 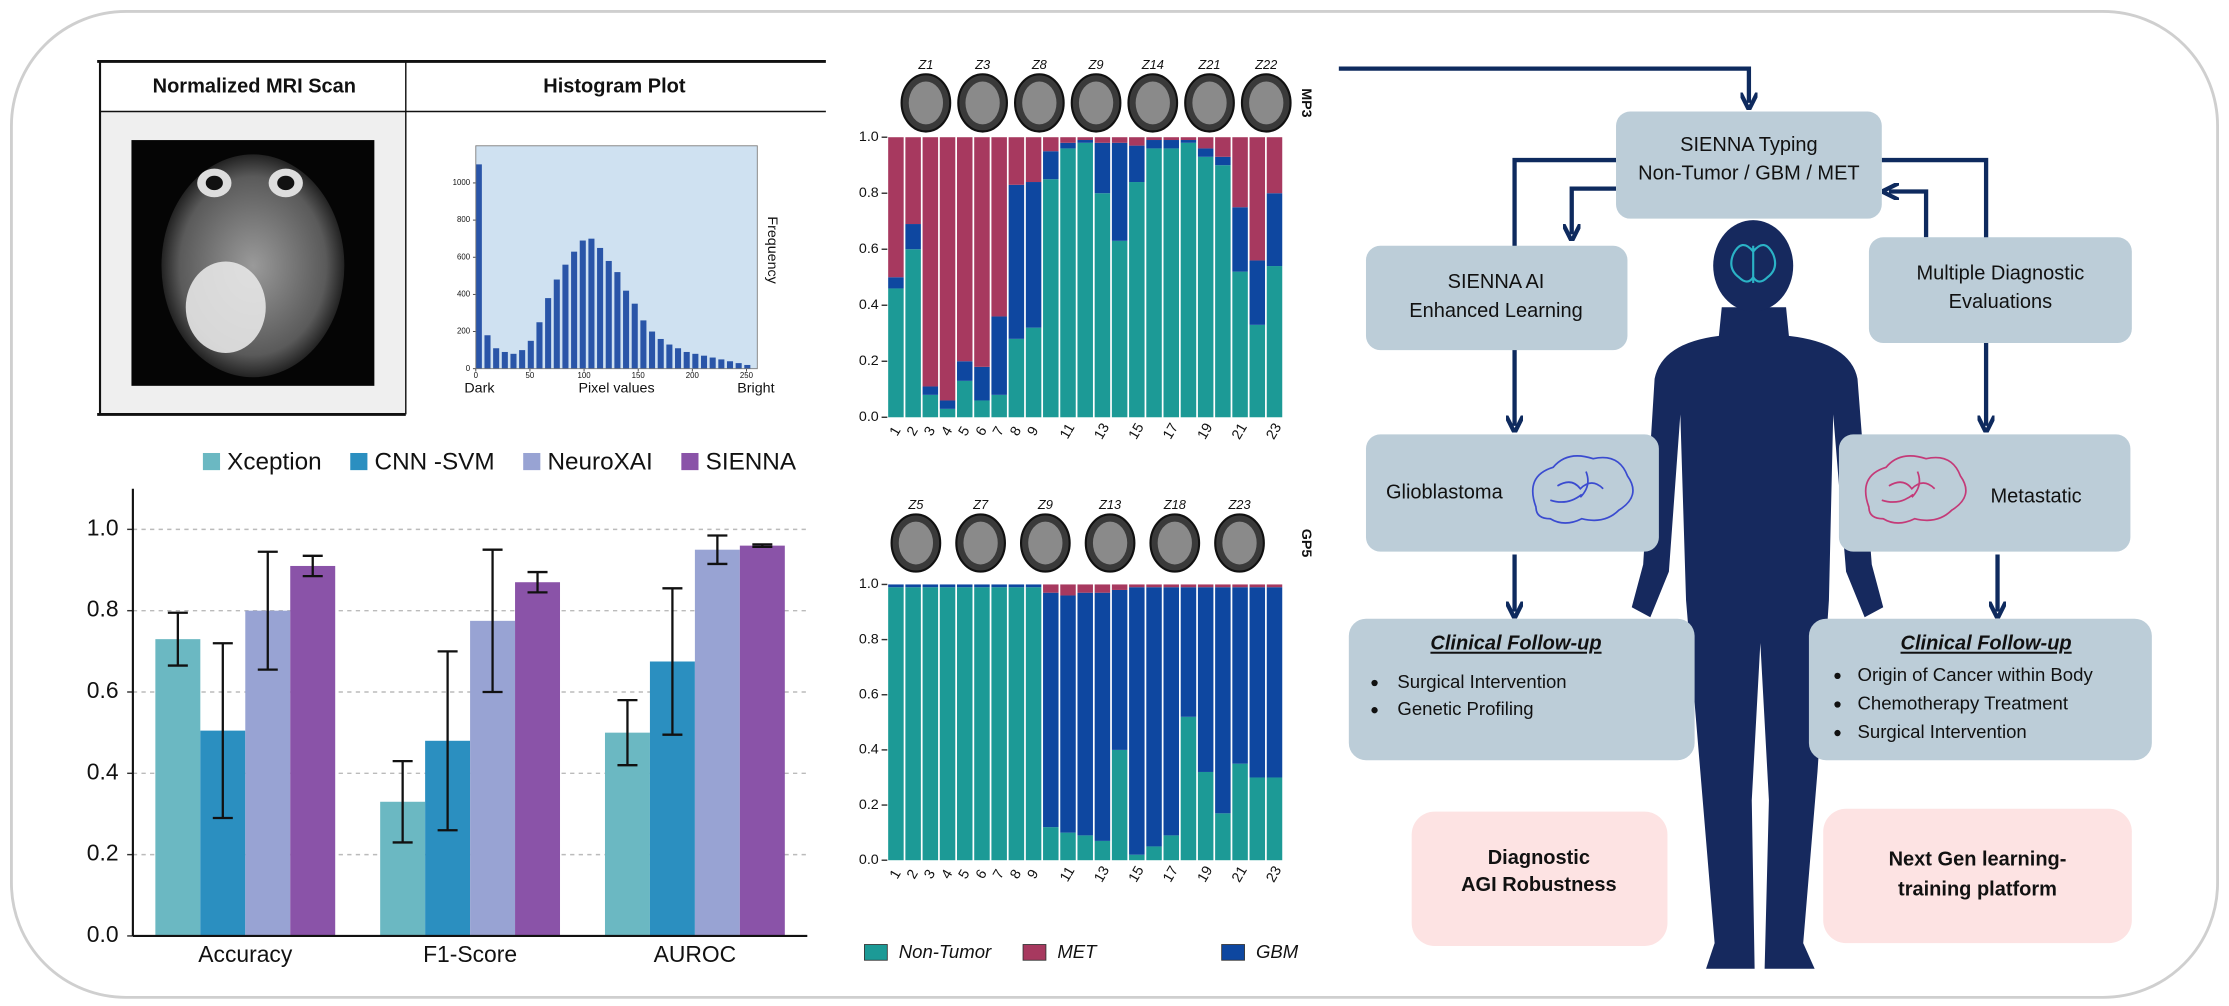 I want to click on mri-brain, so click(x=253, y=266).